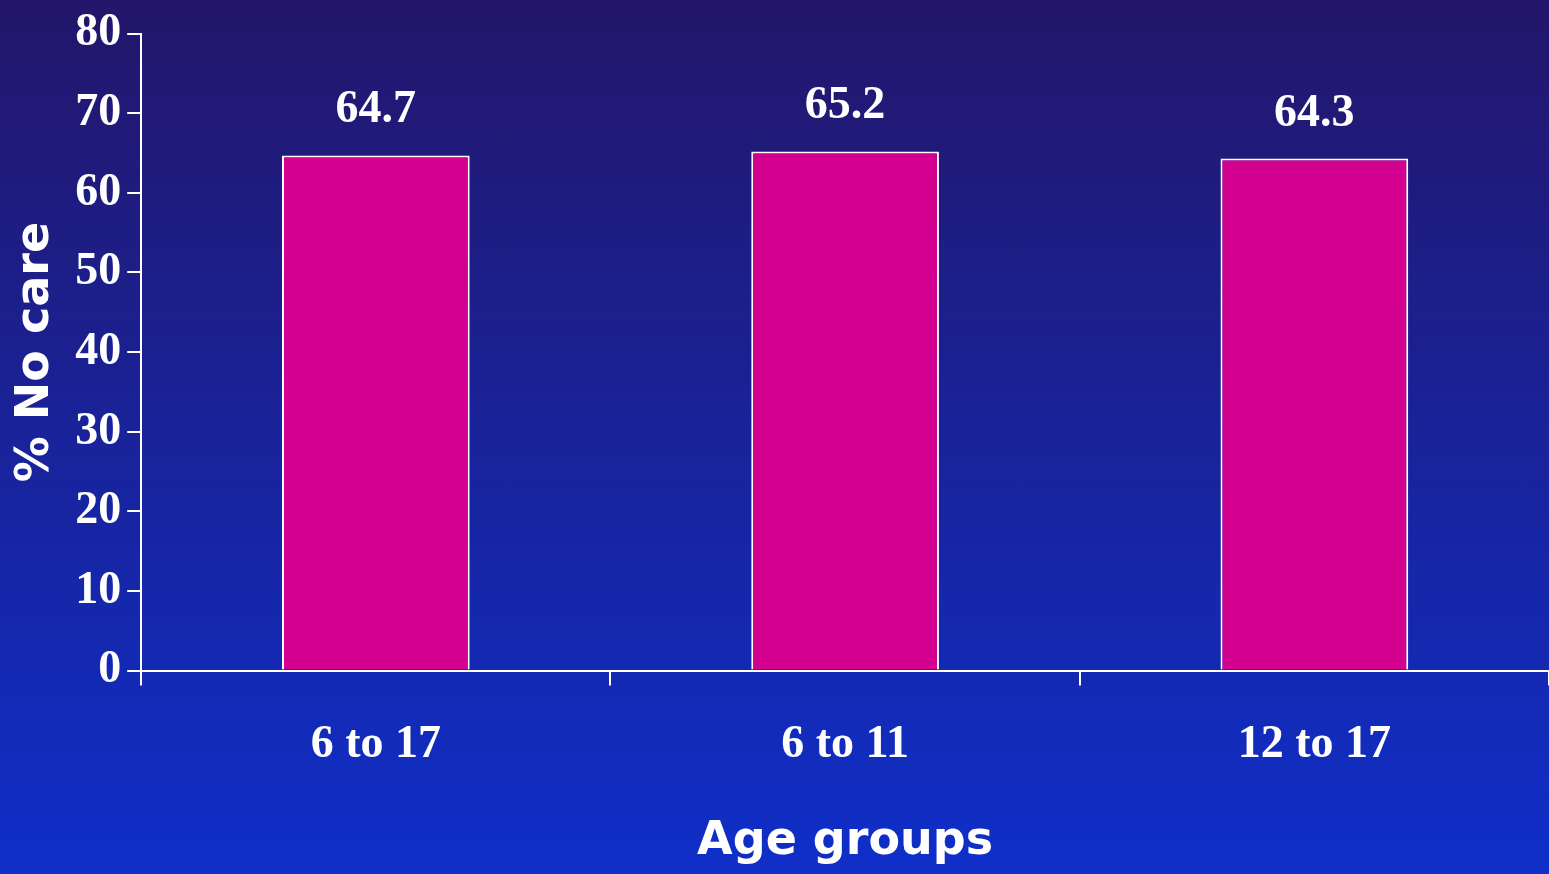 The height and width of the screenshot is (874, 1549). I want to click on y-tick-label: 30, so click(98, 428).